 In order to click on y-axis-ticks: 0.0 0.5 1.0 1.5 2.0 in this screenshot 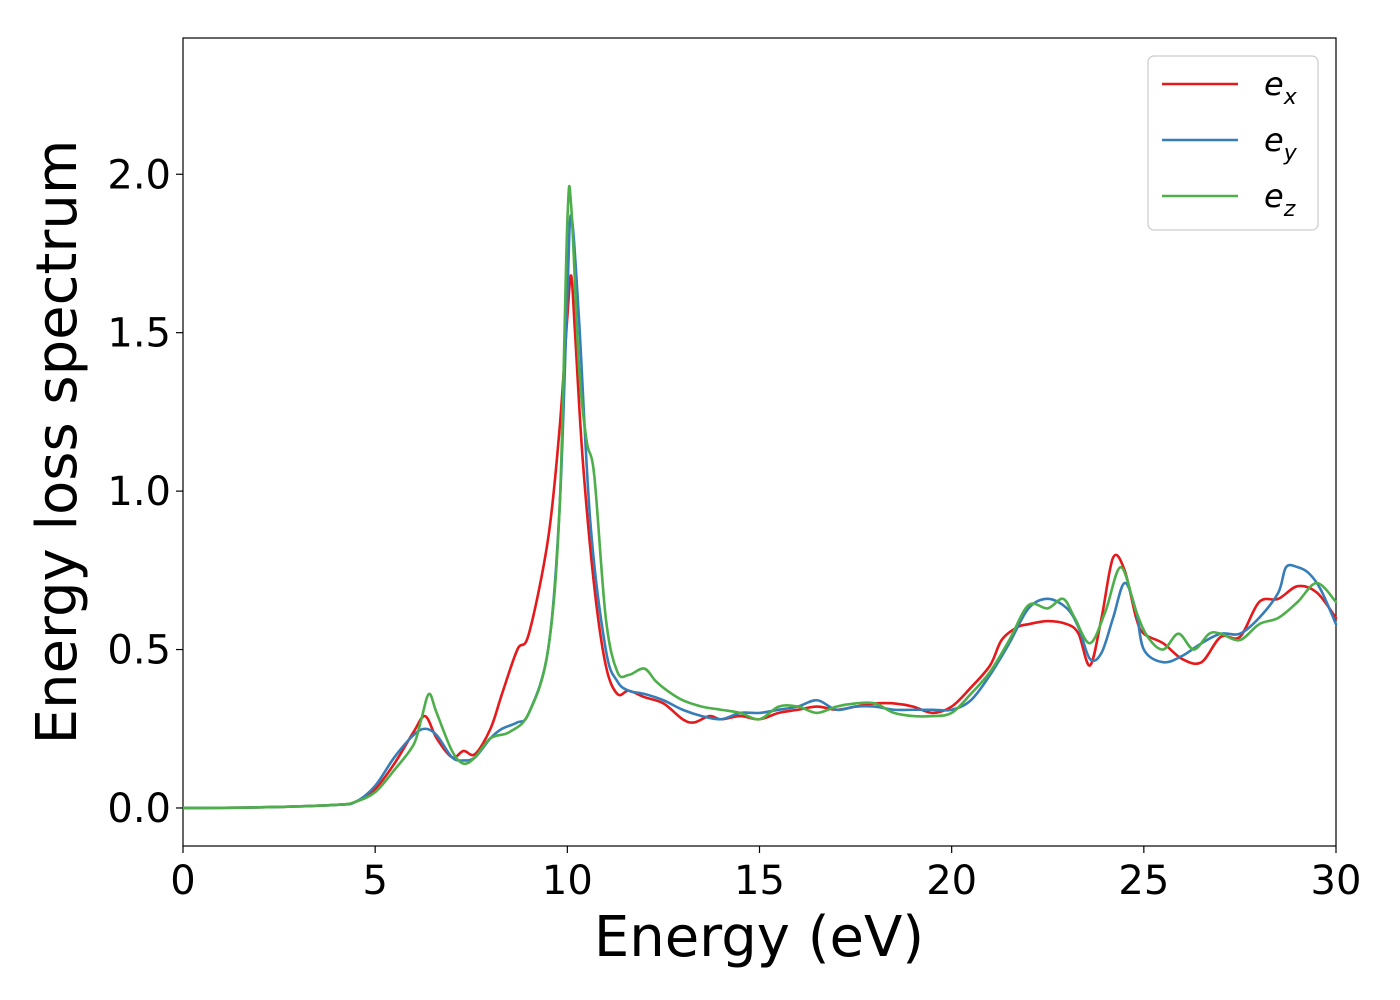, I will do `click(145, 492)`.